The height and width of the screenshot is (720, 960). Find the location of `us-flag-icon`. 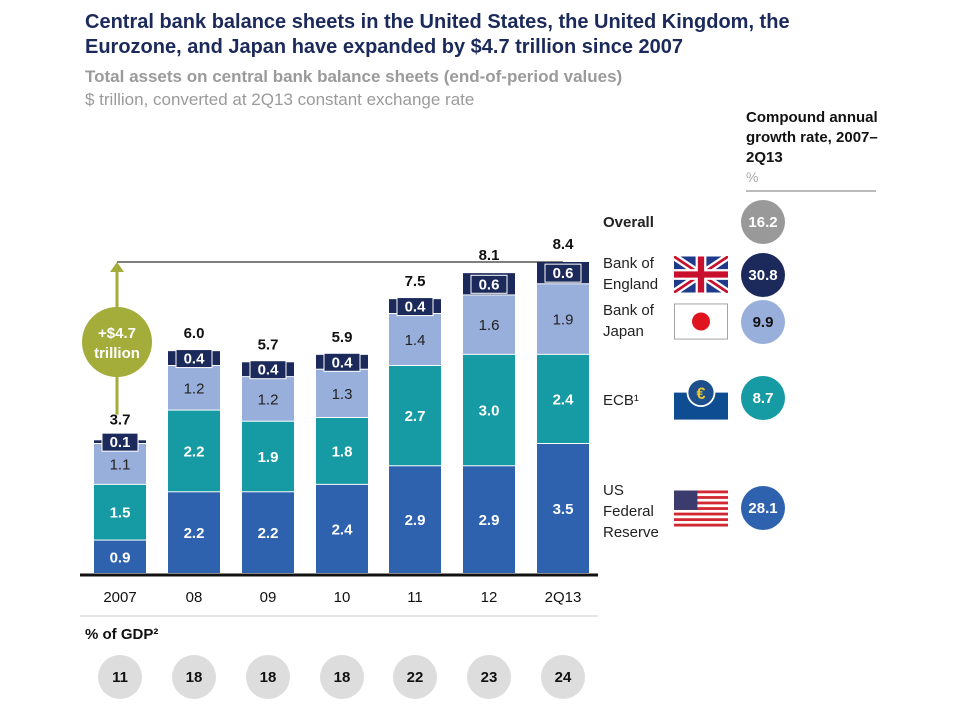

us-flag-icon is located at coordinates (701, 508).